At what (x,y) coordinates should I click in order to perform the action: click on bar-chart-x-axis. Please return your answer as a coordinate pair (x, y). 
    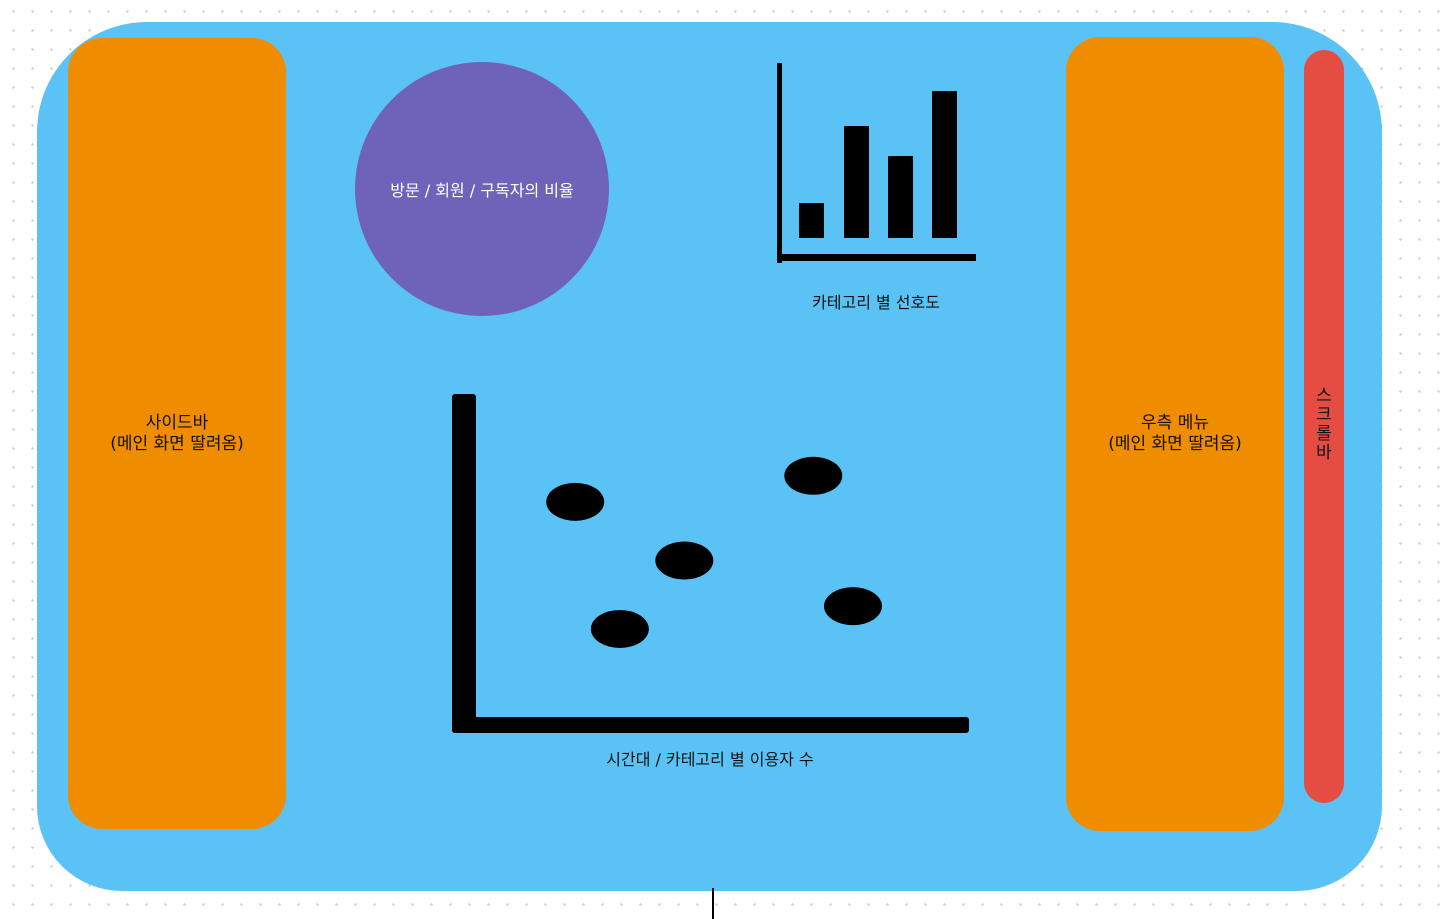
    Looking at the image, I should click on (876, 257).